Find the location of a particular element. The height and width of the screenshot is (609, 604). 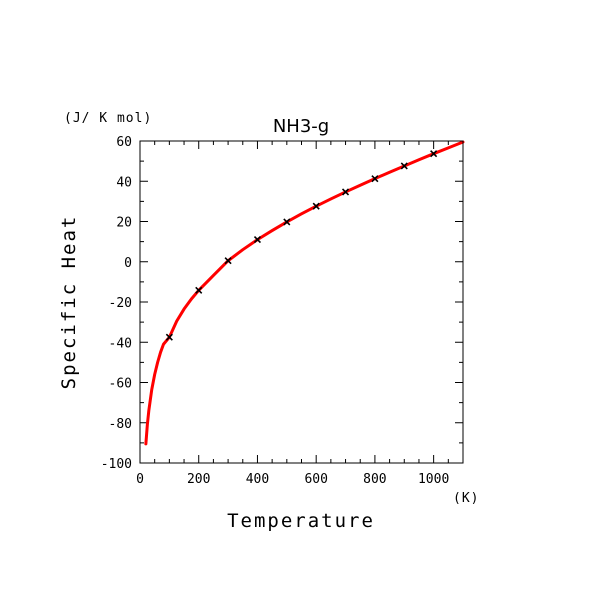

x-unit-label: (K) is located at coordinates (466, 498).